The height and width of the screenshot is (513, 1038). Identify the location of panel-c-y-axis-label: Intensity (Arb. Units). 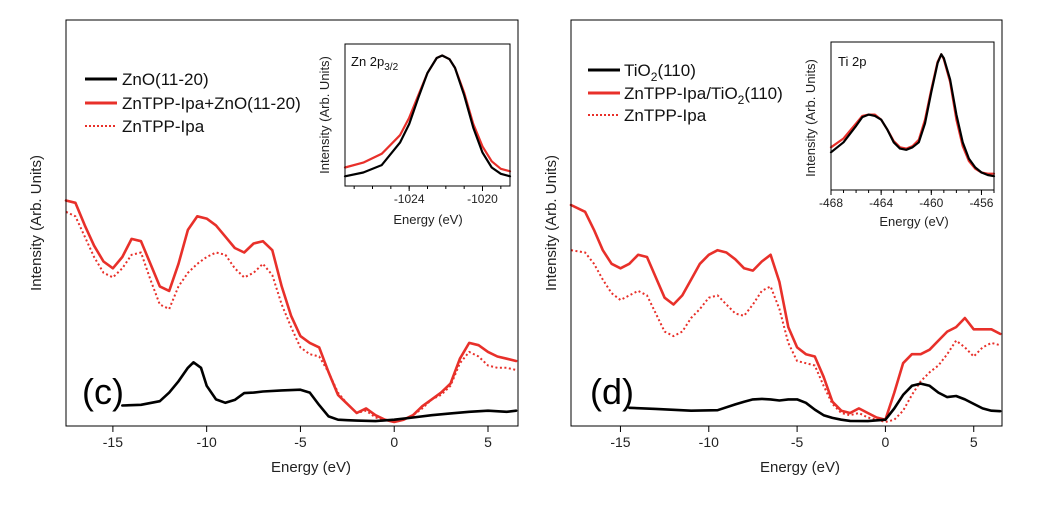
(36, 223).